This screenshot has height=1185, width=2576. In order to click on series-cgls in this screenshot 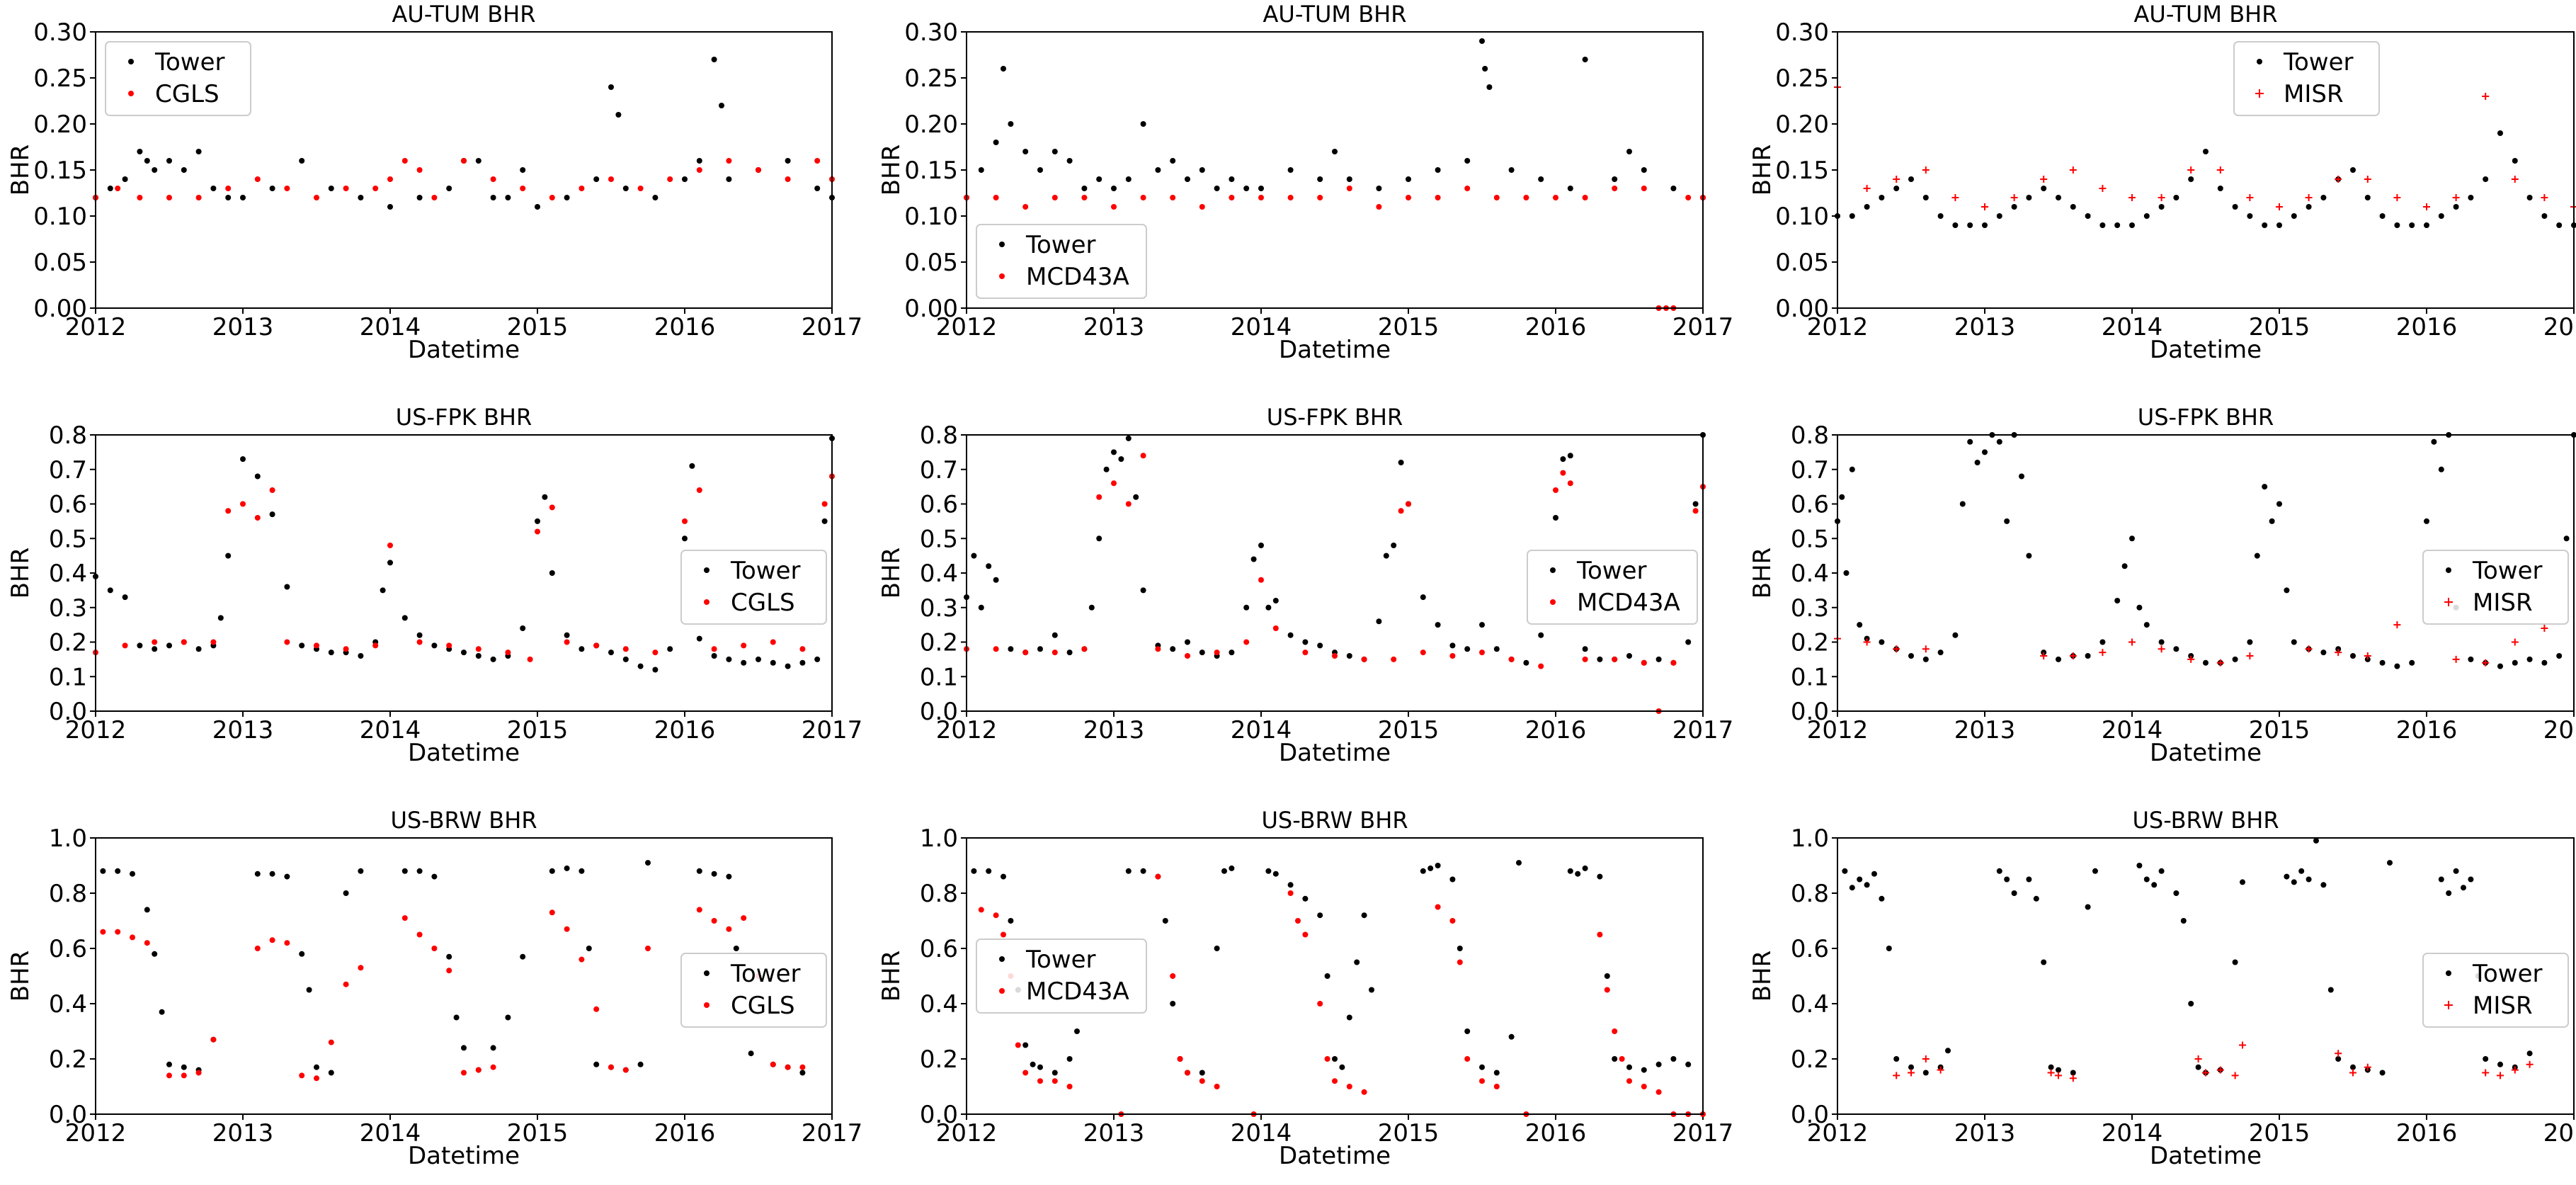, I will do `click(453, 994)`.